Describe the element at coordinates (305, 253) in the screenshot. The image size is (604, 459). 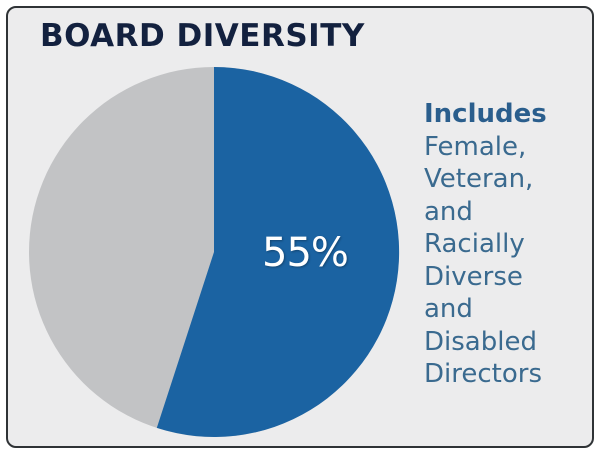
I see `percent-label: 55%` at that location.